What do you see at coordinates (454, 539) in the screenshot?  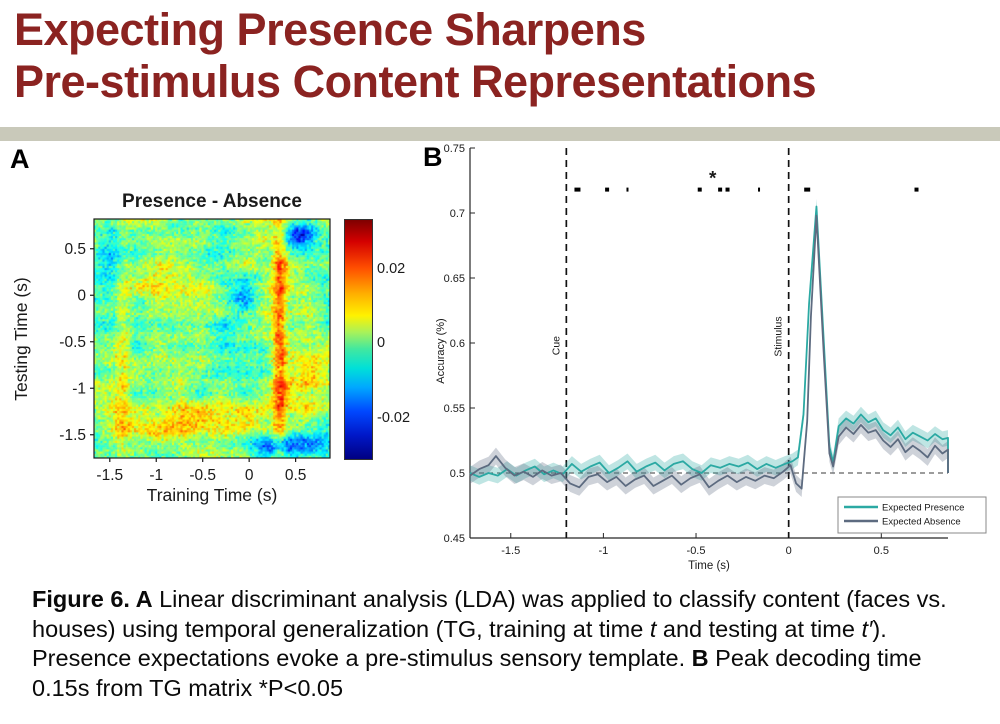 I see `y-tick-label: 0.45` at bounding box center [454, 539].